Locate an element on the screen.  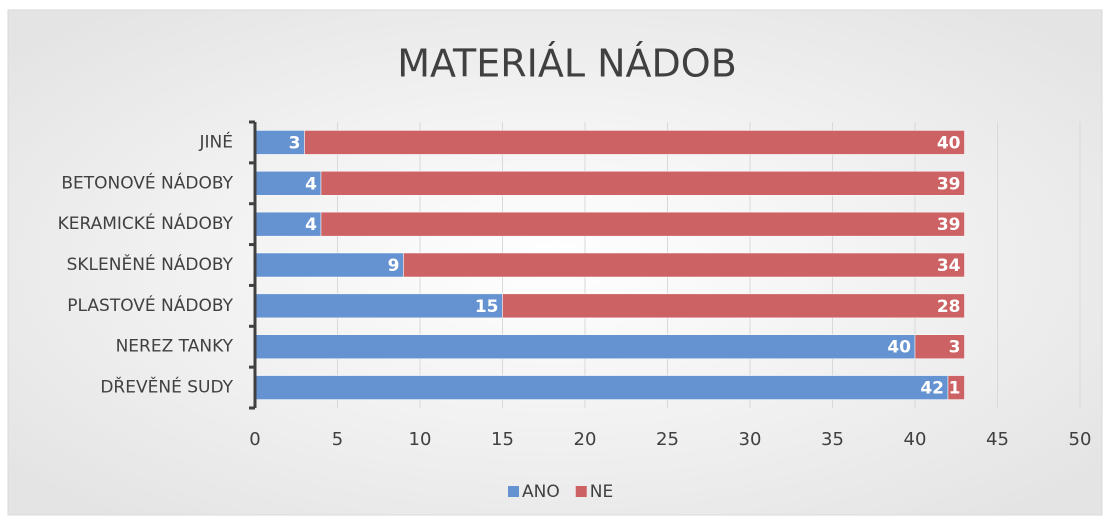
legend-label: NE is located at coordinates (601, 492).